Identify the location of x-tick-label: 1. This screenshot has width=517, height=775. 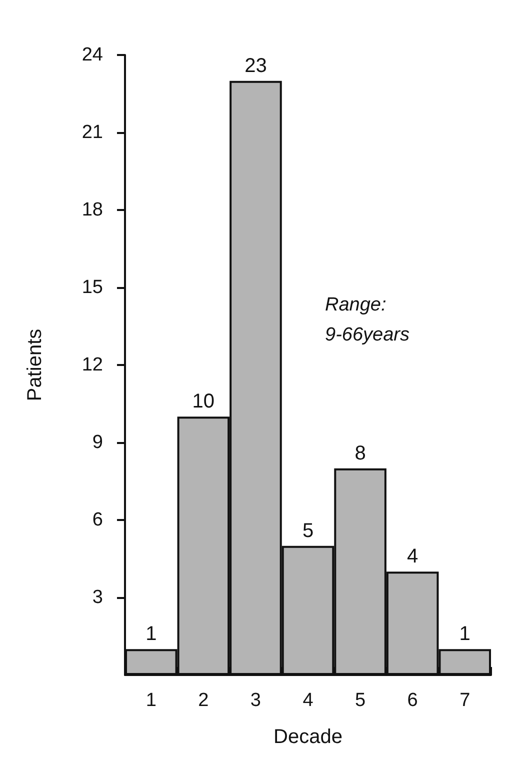
(151, 700).